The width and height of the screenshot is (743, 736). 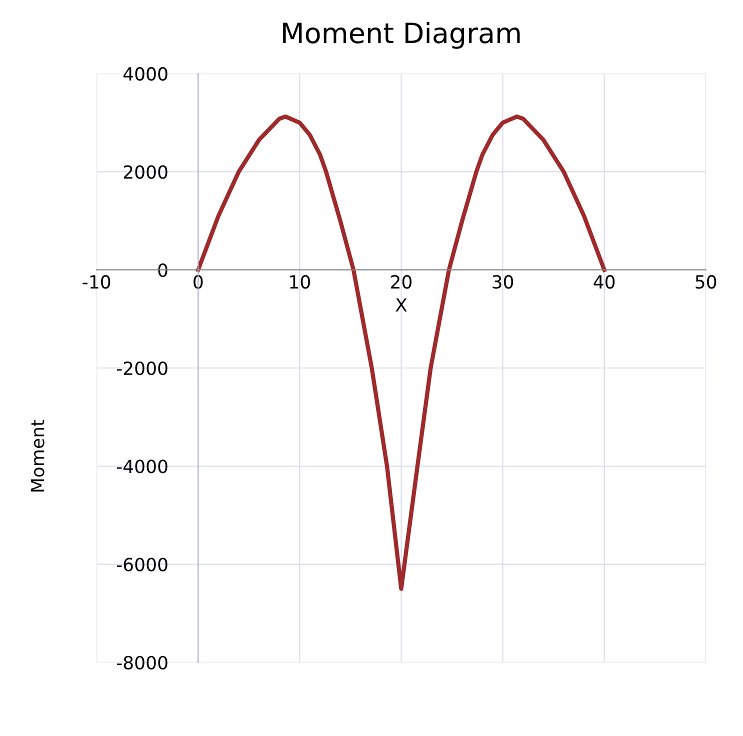 What do you see at coordinates (401, 282) in the screenshot?
I see `x-tick-label: 20` at bounding box center [401, 282].